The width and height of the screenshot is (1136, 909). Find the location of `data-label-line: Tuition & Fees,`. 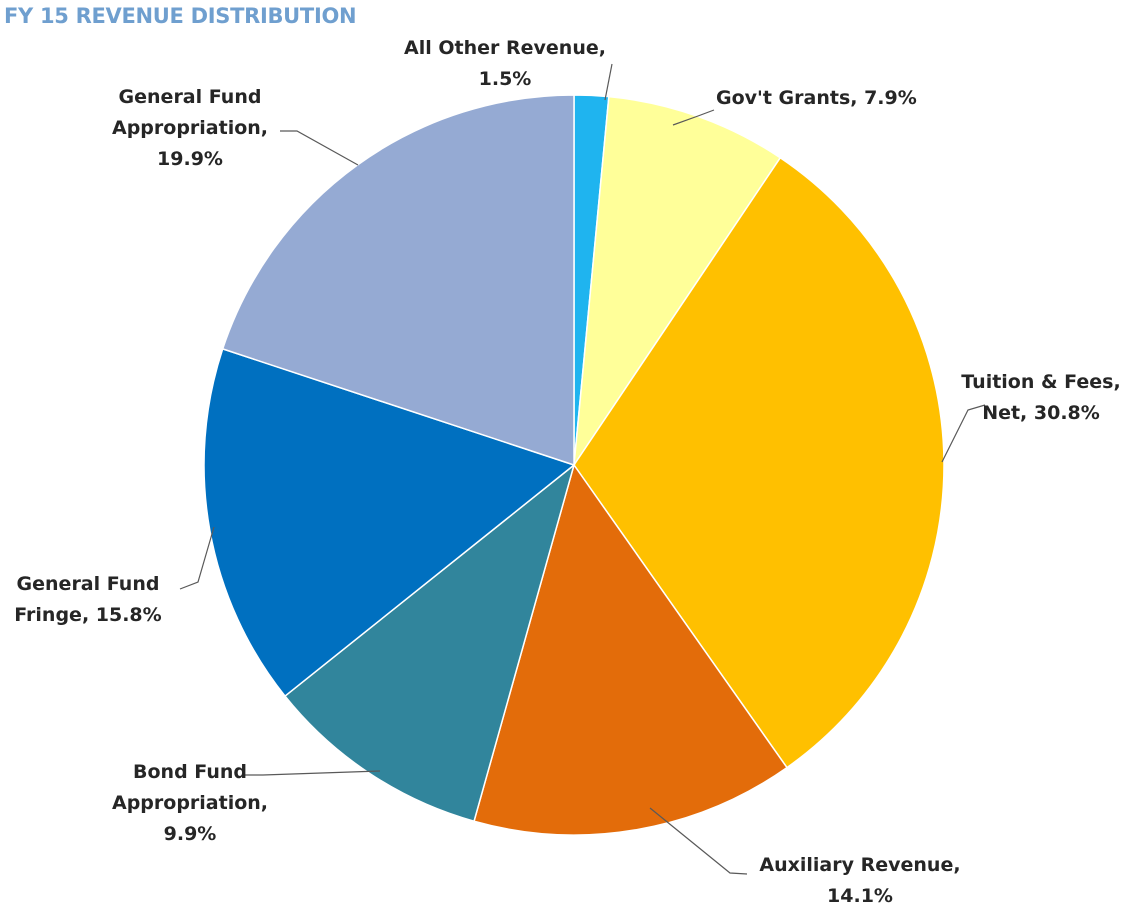

data-label-line: Tuition & Fees, is located at coordinates (1040, 382).